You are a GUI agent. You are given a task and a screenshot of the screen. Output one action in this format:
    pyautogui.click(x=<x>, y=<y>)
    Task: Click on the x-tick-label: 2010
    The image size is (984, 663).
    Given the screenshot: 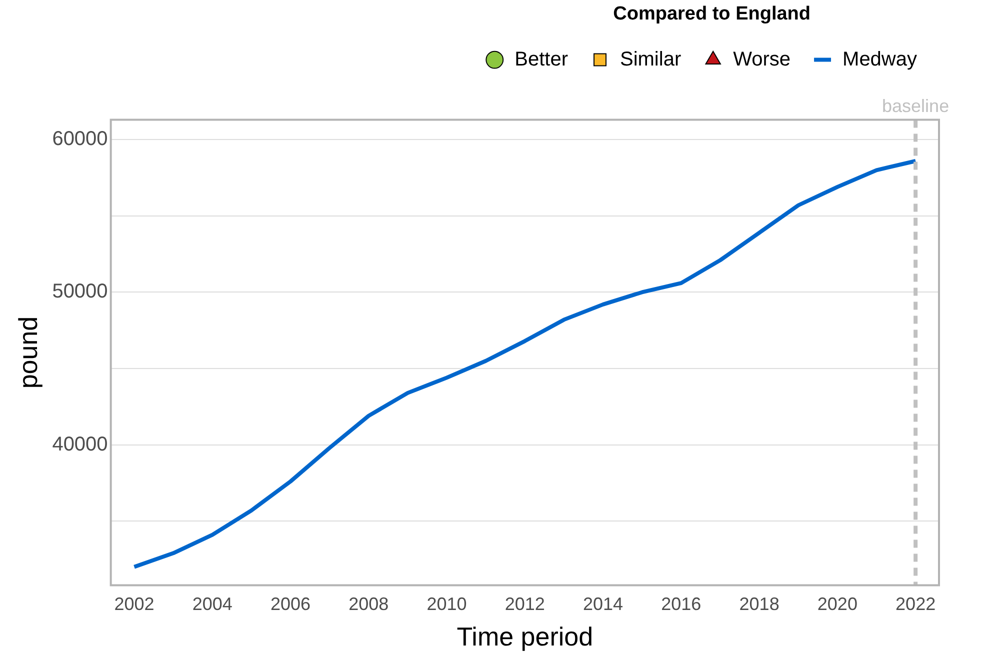 What is the action you would take?
    pyautogui.click(x=446, y=604)
    